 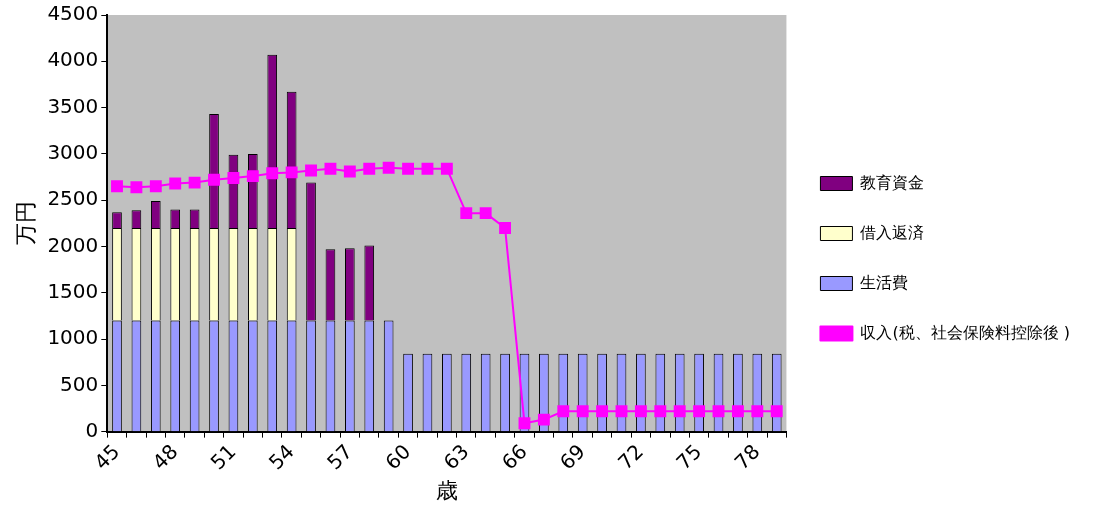 I want to click on x-tick-label: 75, so click(x=689, y=457).